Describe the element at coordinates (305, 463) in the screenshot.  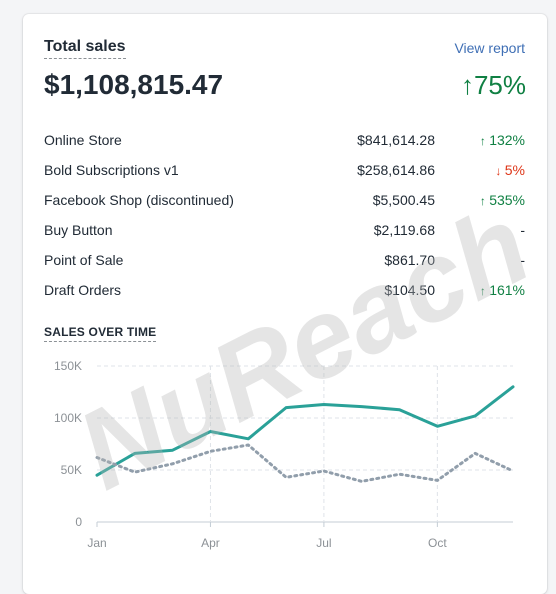
I see `previous-period-line` at that location.